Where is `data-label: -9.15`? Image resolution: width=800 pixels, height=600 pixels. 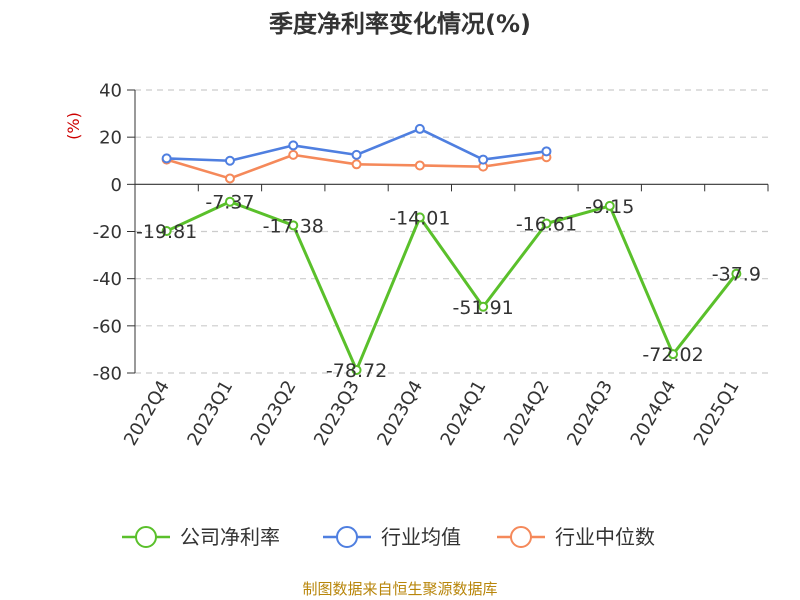 data-label: -9.15 is located at coordinates (609, 207).